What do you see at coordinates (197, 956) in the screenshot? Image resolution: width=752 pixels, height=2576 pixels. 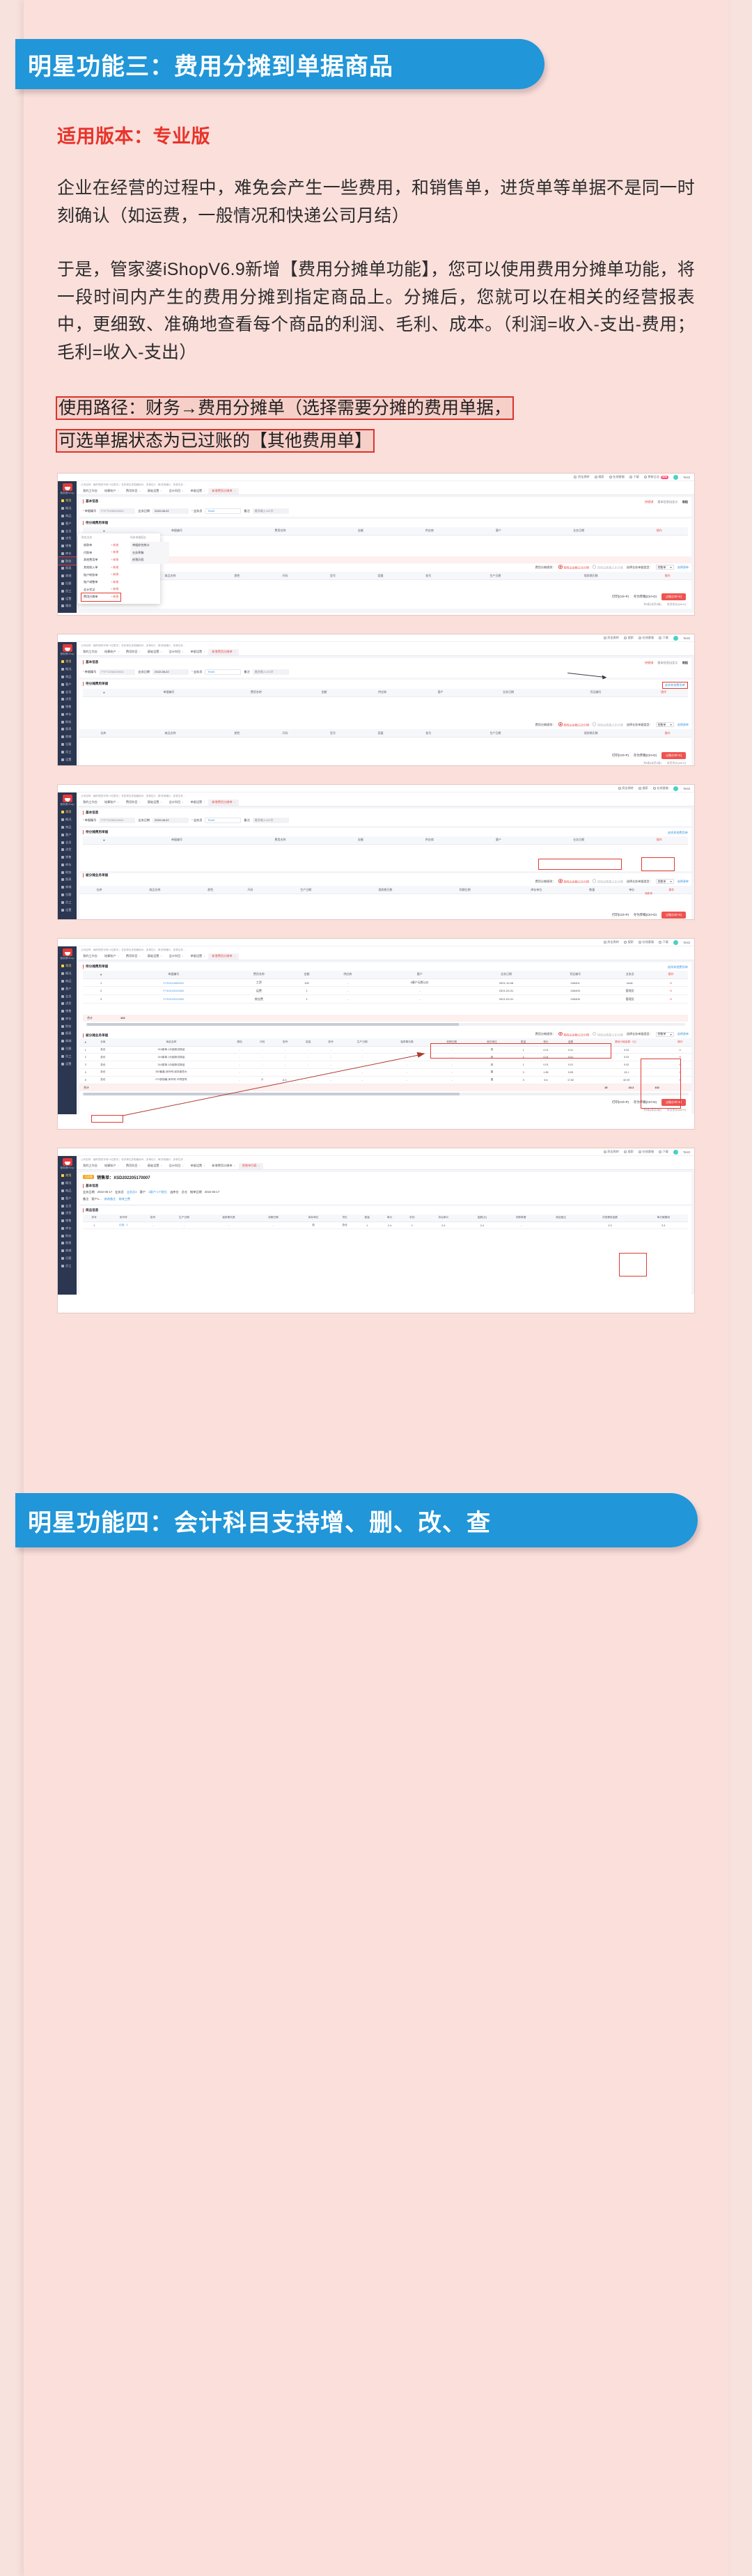 I see `tab-bill-settings: 单据设置 ×` at bounding box center [197, 956].